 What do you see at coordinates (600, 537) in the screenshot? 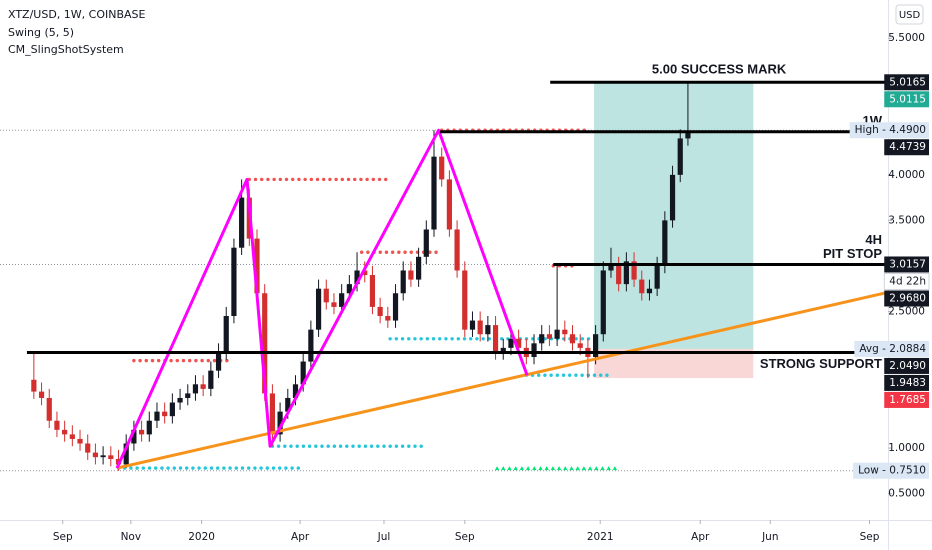
I see `x-tick-label: 2021` at bounding box center [600, 537].